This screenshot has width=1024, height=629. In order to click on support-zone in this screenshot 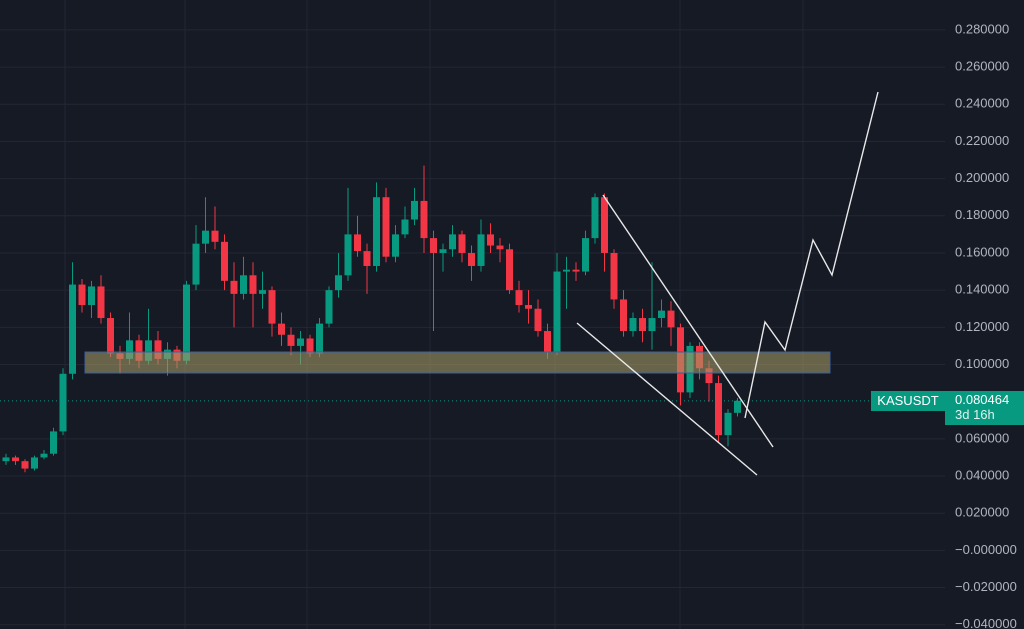, I will do `click(457, 362)`.